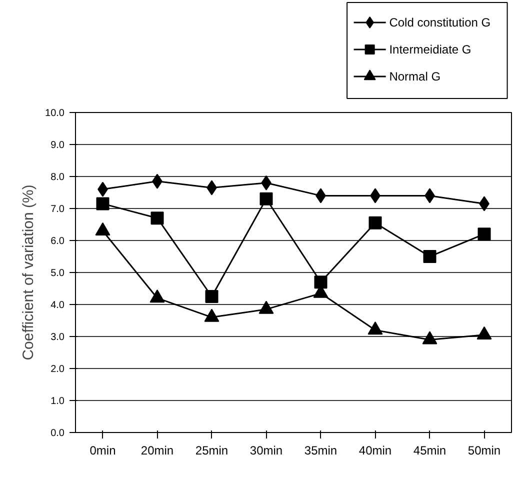  What do you see at coordinates (429, 451) in the screenshot?
I see `x-tick-label: 45min` at bounding box center [429, 451].